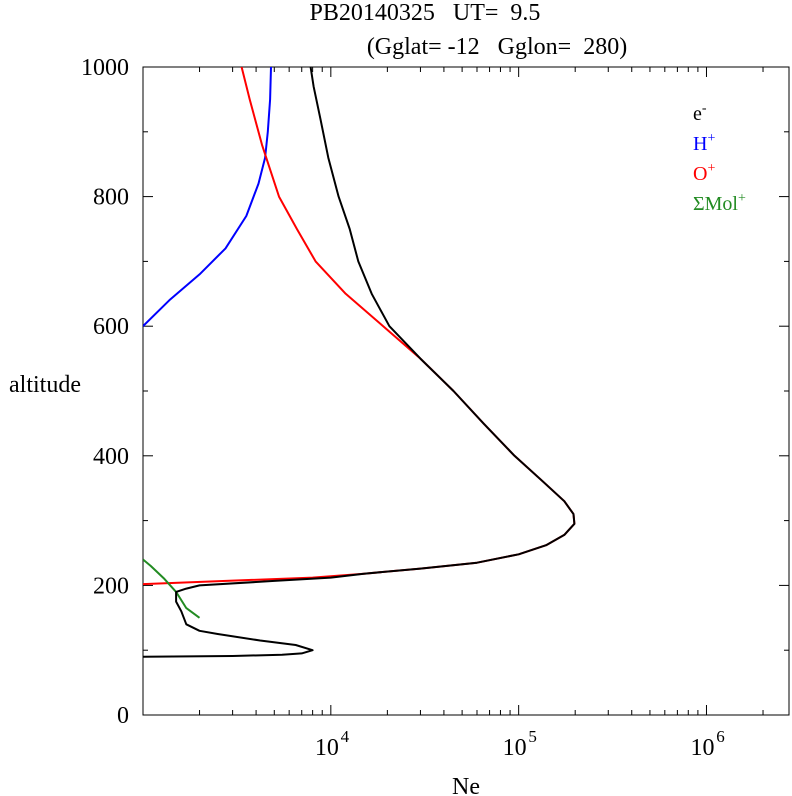  I want to click on legend-entry: e-, so click(700, 113).